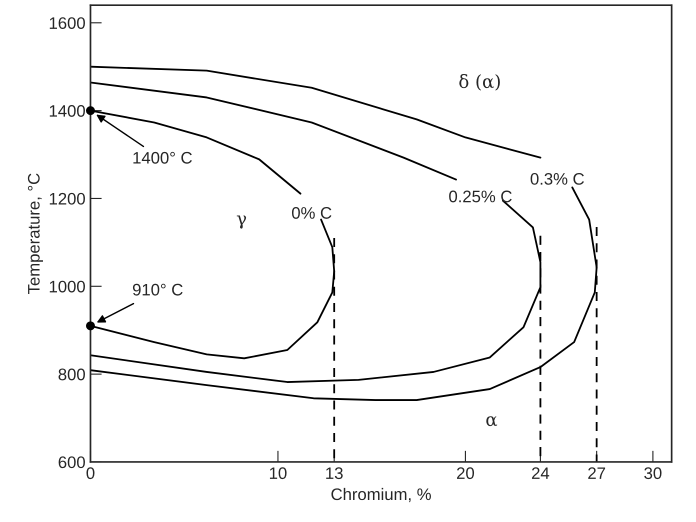  Describe the element at coordinates (479, 82) in the screenshot. I see `annotation: δ (α)` at that location.